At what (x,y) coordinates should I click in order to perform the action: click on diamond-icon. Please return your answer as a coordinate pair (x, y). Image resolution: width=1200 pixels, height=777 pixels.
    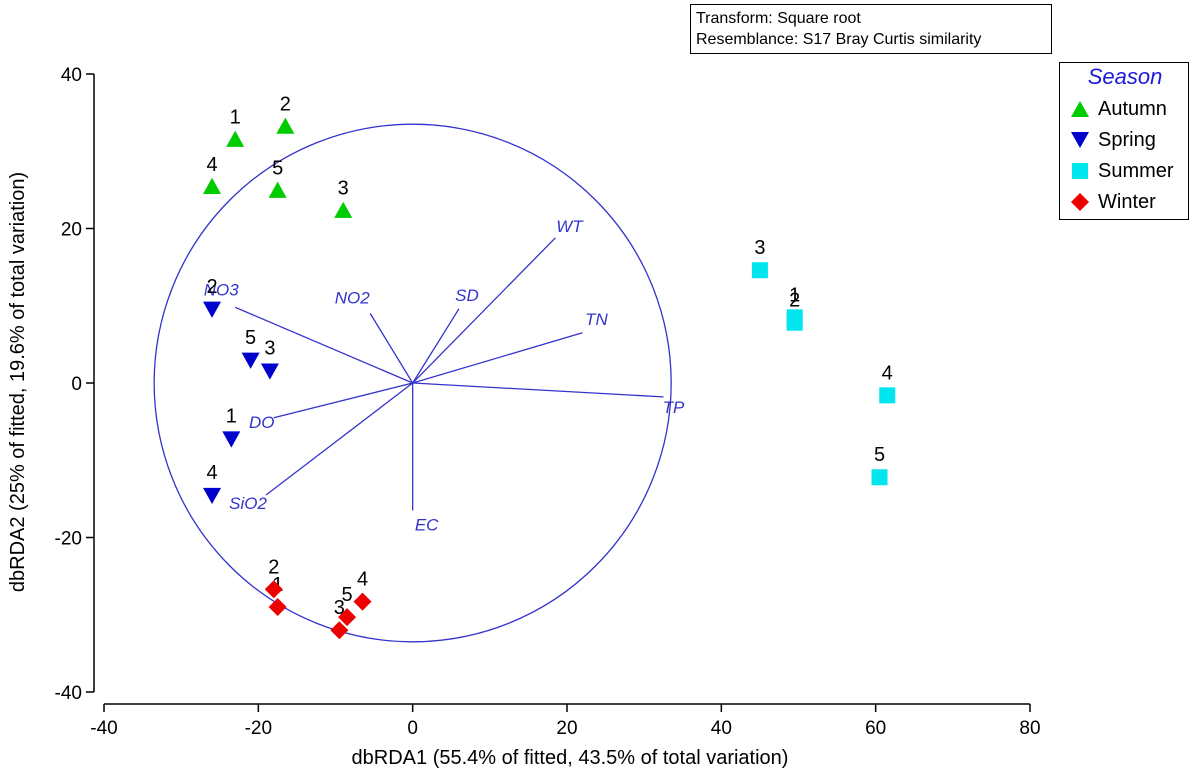
    Looking at the image, I should click on (1080, 202).